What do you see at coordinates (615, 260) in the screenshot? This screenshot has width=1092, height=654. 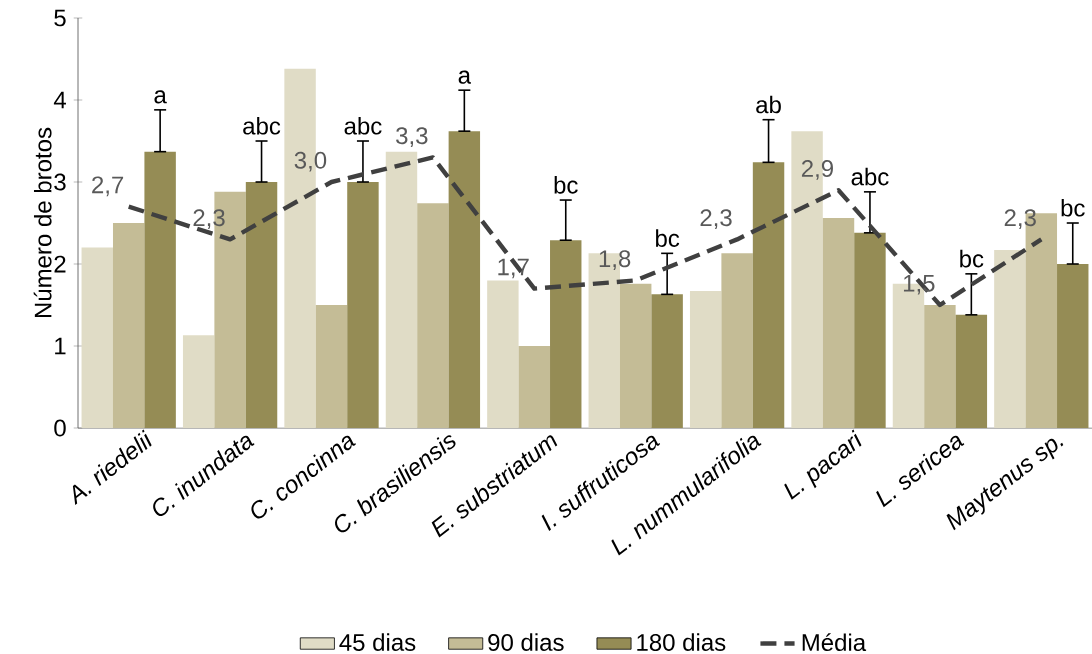 I see `data-label: 1,8` at bounding box center [615, 260].